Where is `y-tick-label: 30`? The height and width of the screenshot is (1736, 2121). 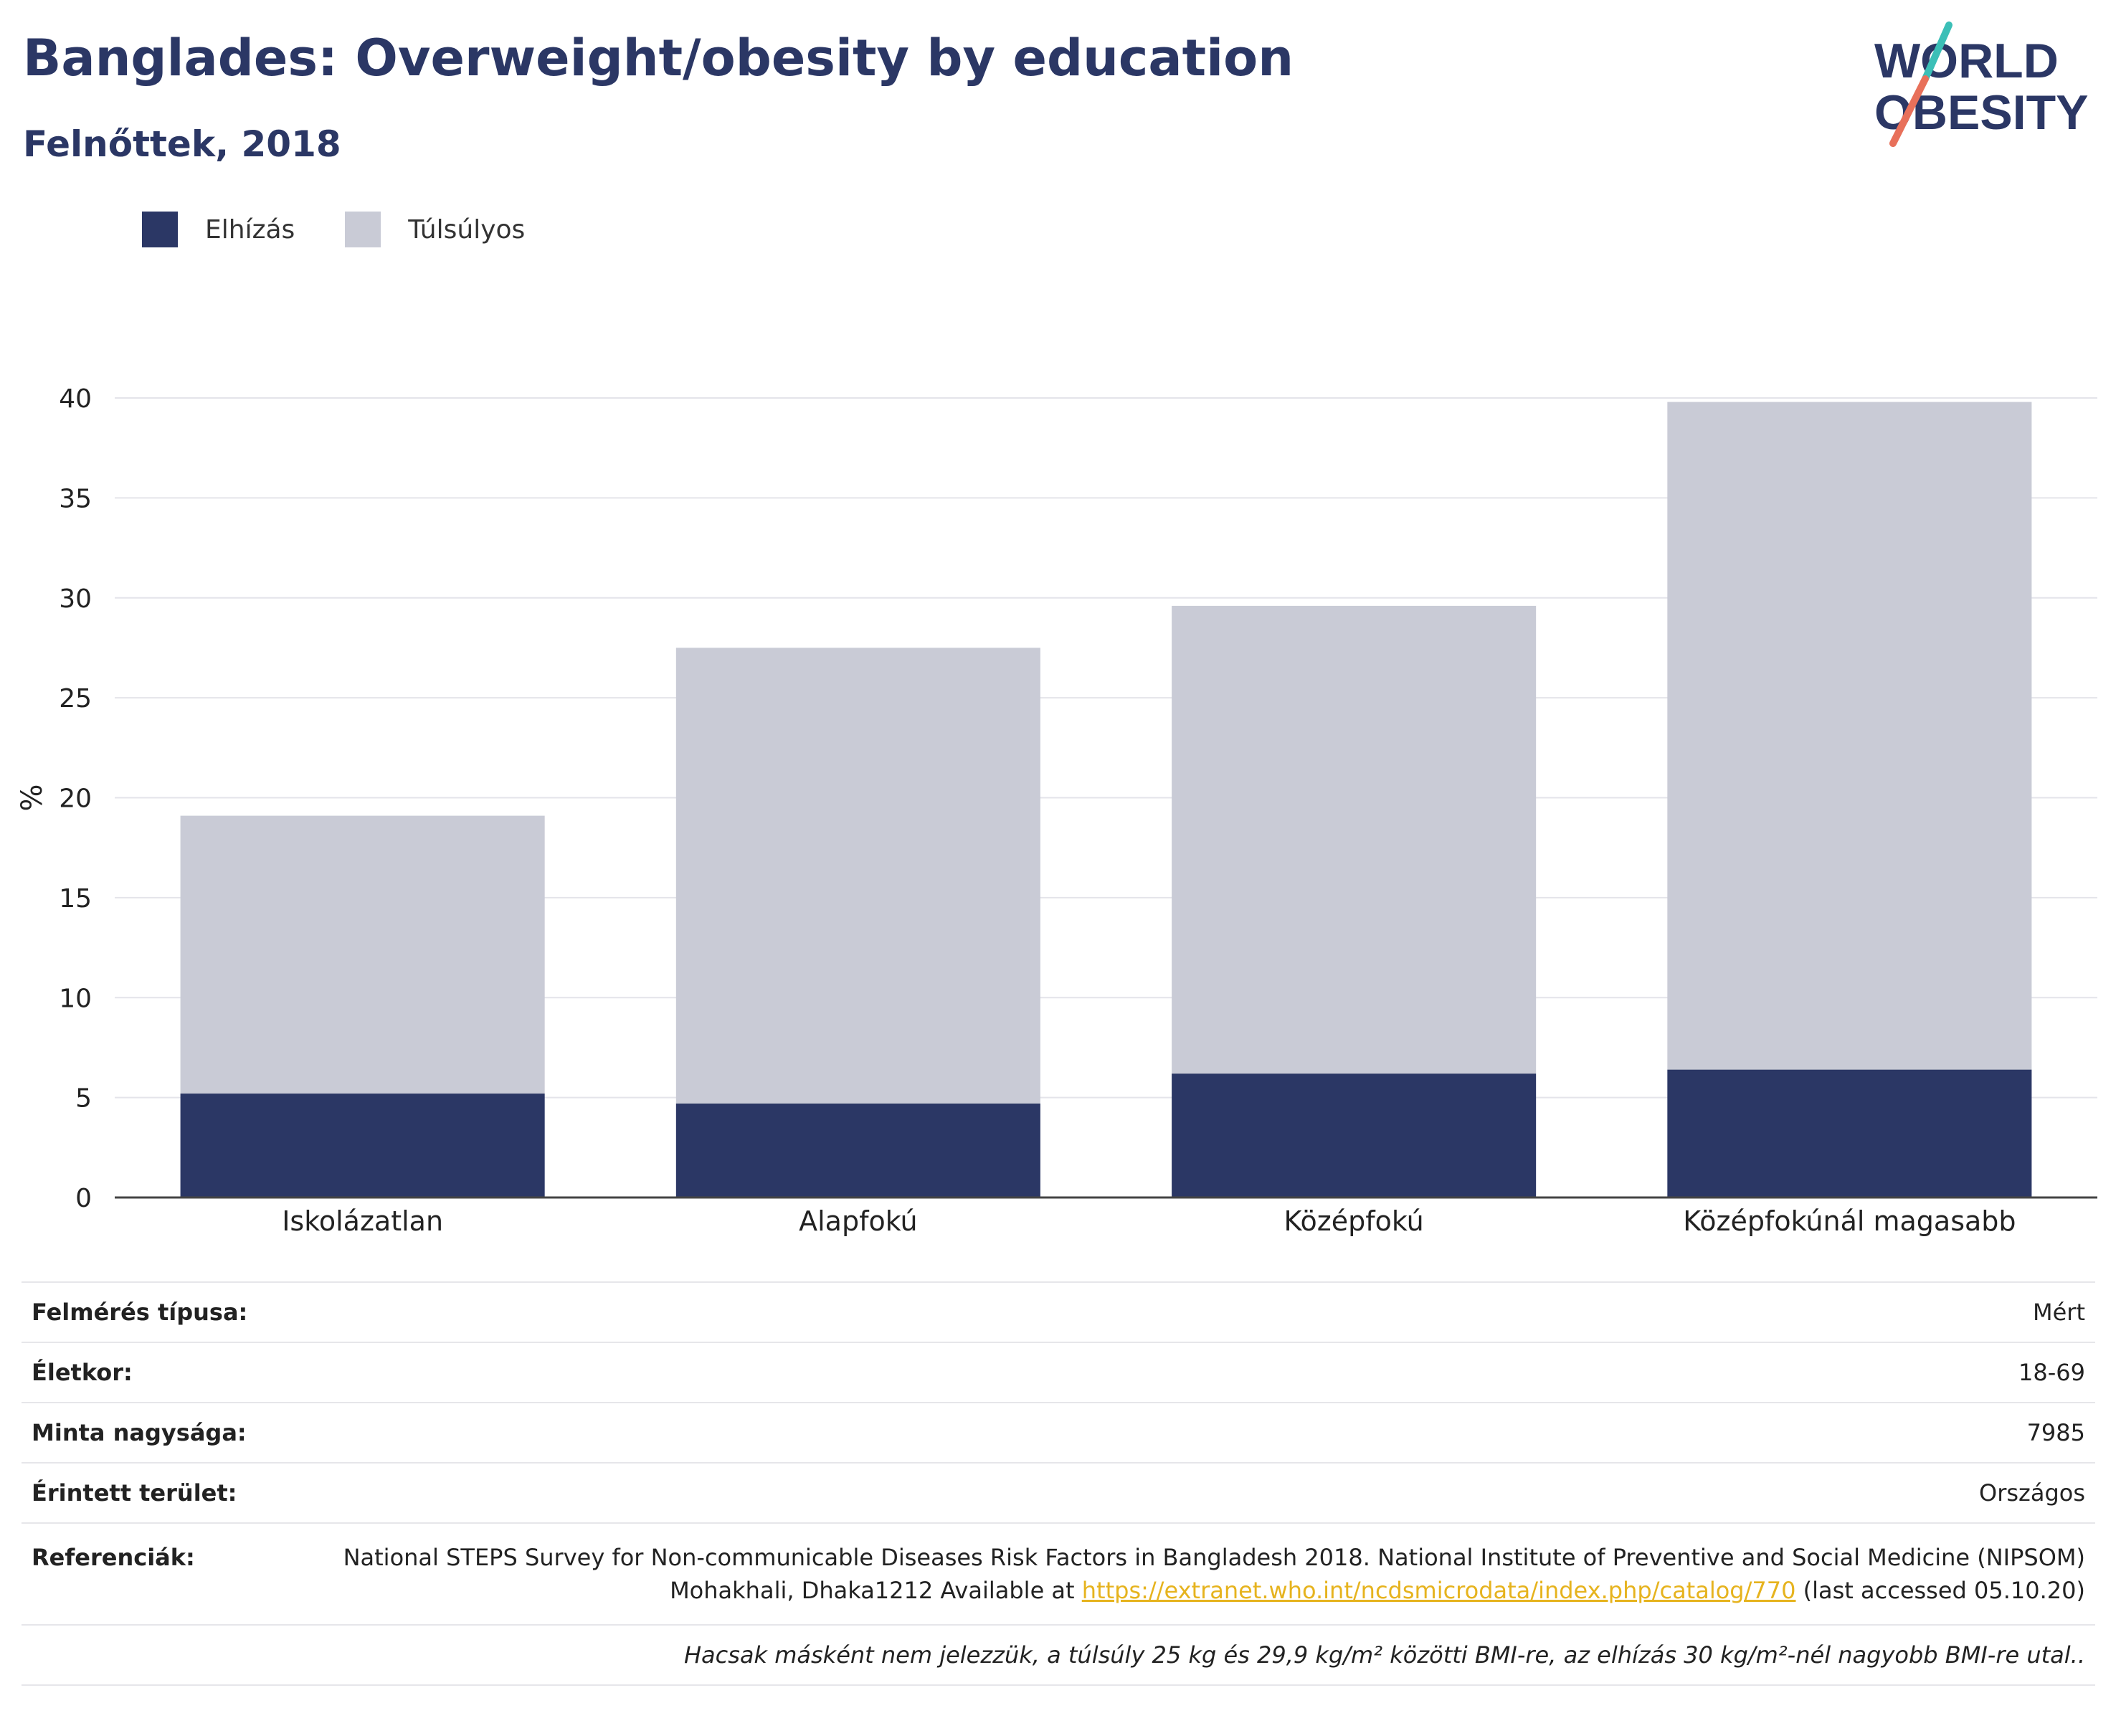
y-tick-label: 30 is located at coordinates (75, 599).